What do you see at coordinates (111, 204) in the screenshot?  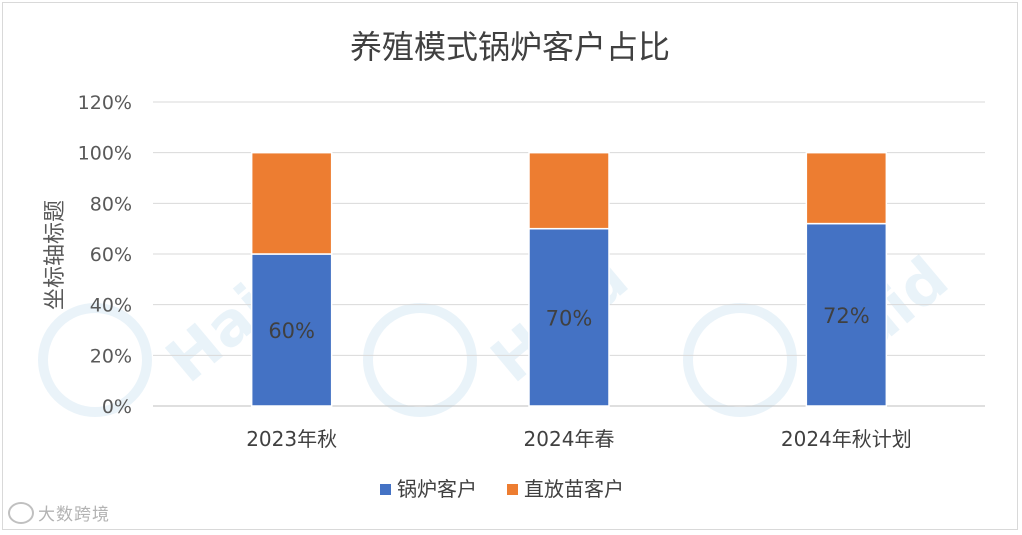 I see `y-tick-label: 80%` at bounding box center [111, 204].